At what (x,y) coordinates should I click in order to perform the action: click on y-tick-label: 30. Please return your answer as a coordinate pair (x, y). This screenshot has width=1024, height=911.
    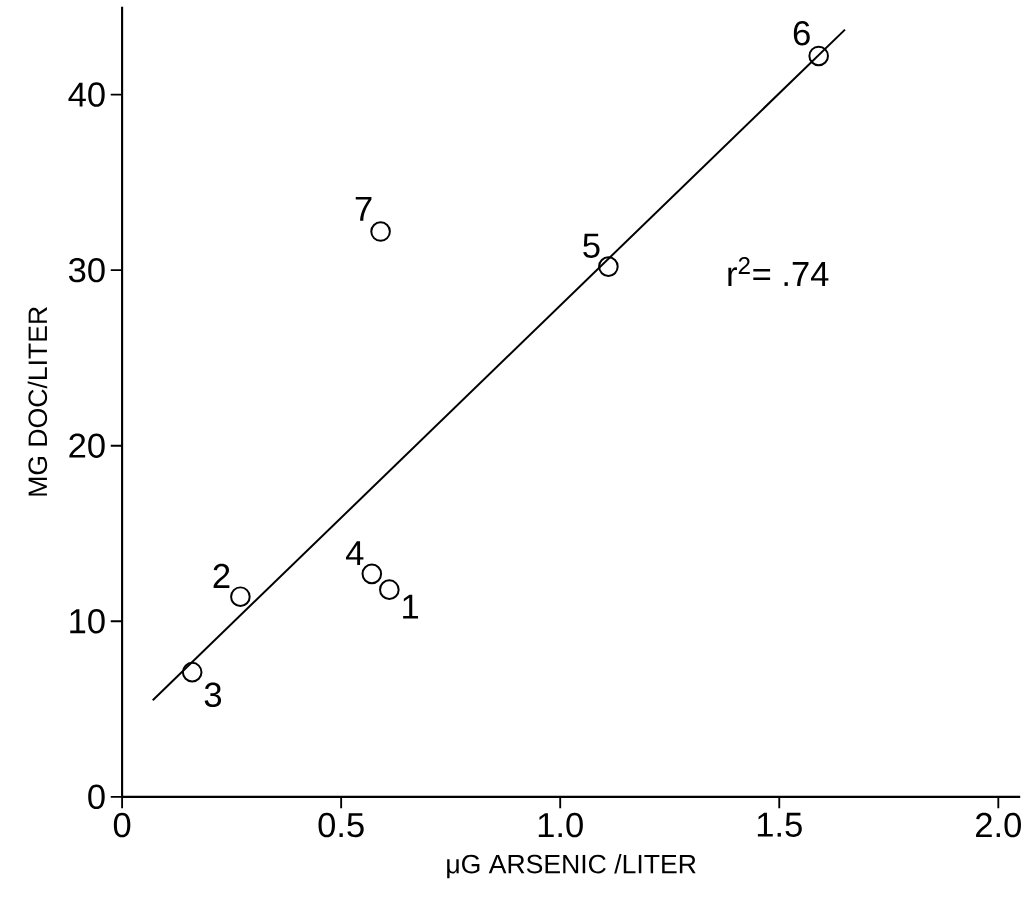
    Looking at the image, I should click on (86, 270).